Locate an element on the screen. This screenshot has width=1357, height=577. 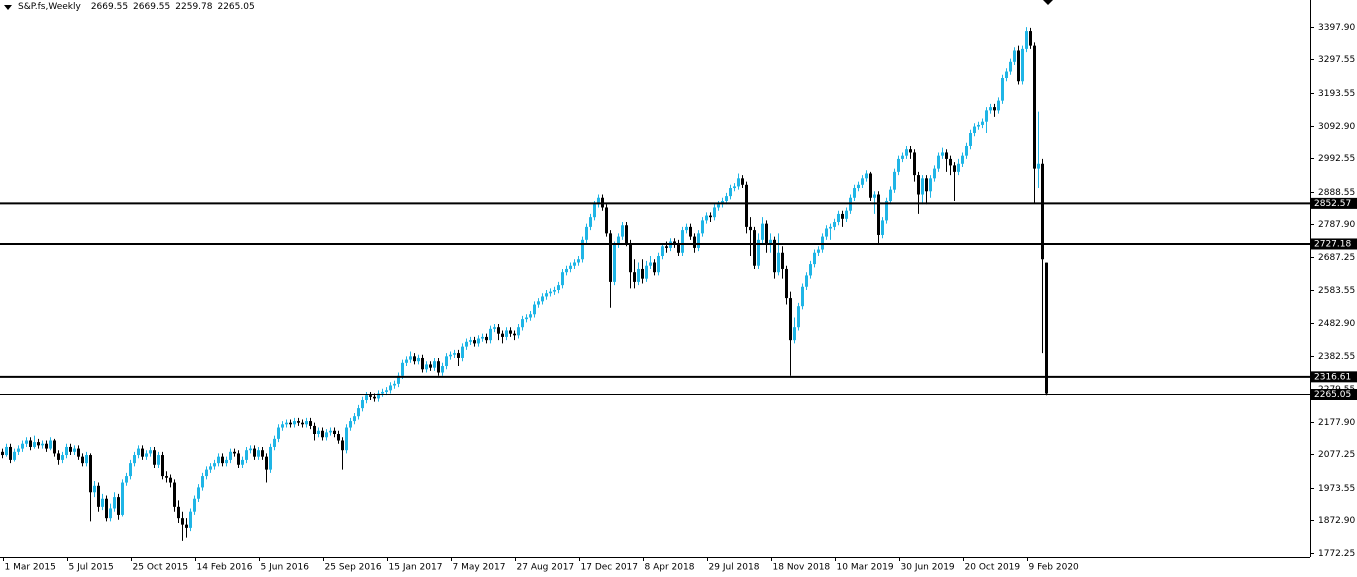
x-tick-label: 5 Jun 2016 is located at coordinates (285, 568).